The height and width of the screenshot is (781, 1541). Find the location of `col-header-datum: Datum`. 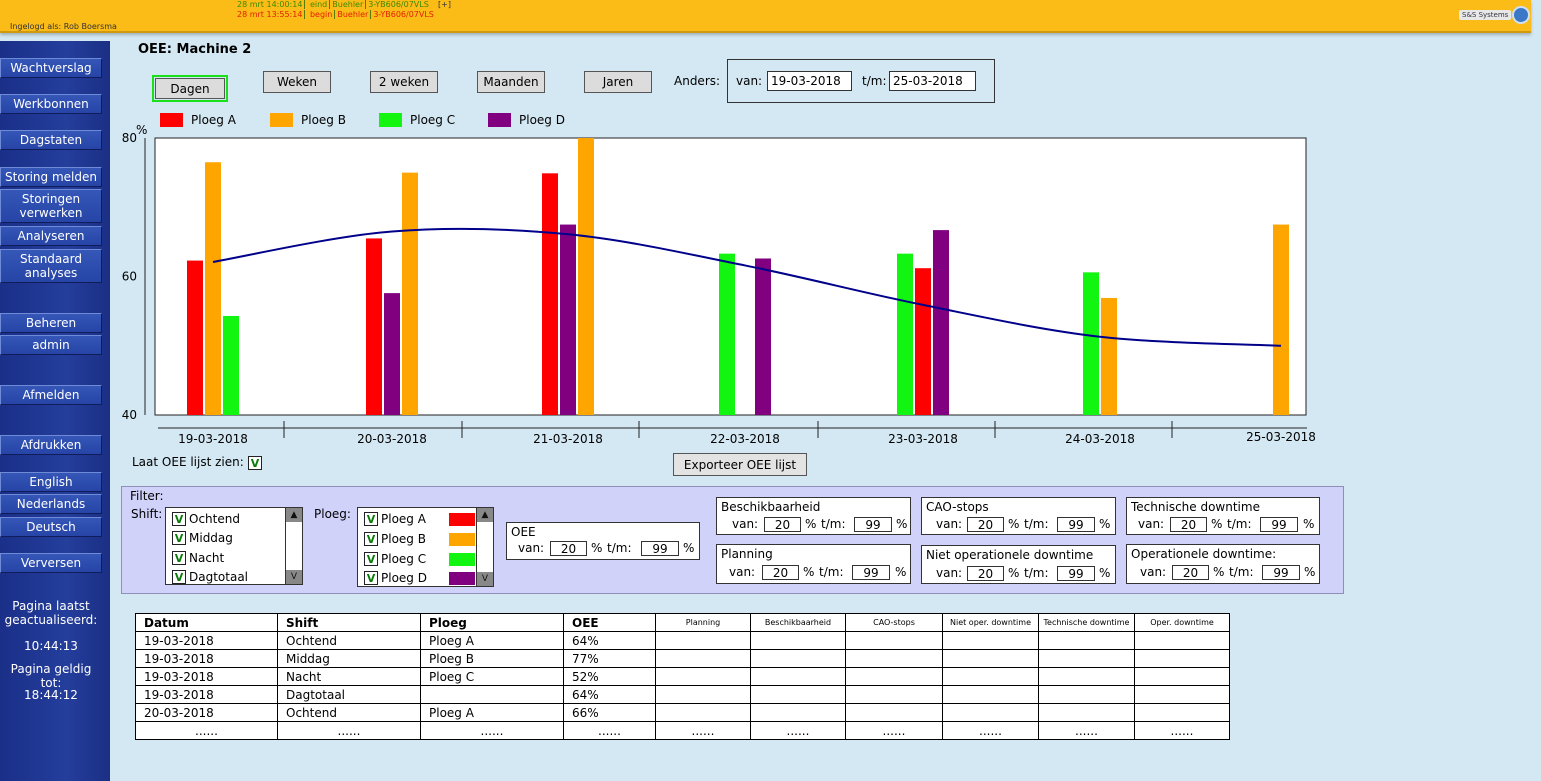

col-header-datum: Datum is located at coordinates (206, 622).